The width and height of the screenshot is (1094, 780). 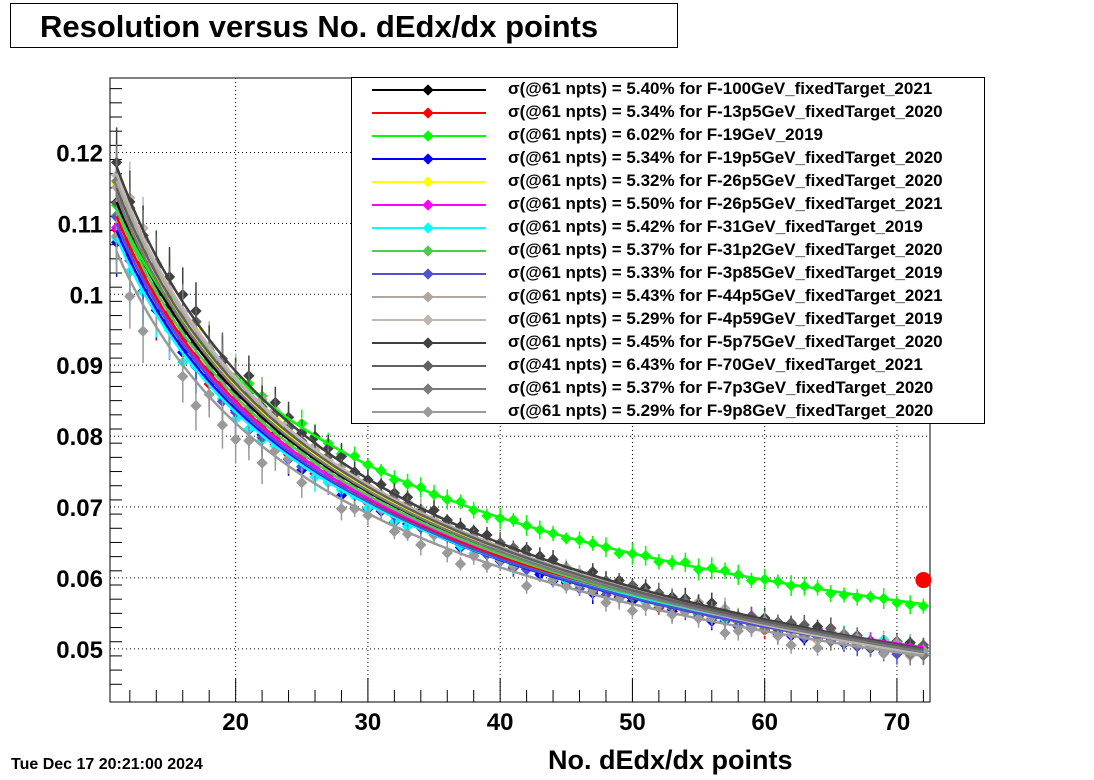 What do you see at coordinates (79, 366) in the screenshot?
I see `y-tick-label: 0.09` at bounding box center [79, 366].